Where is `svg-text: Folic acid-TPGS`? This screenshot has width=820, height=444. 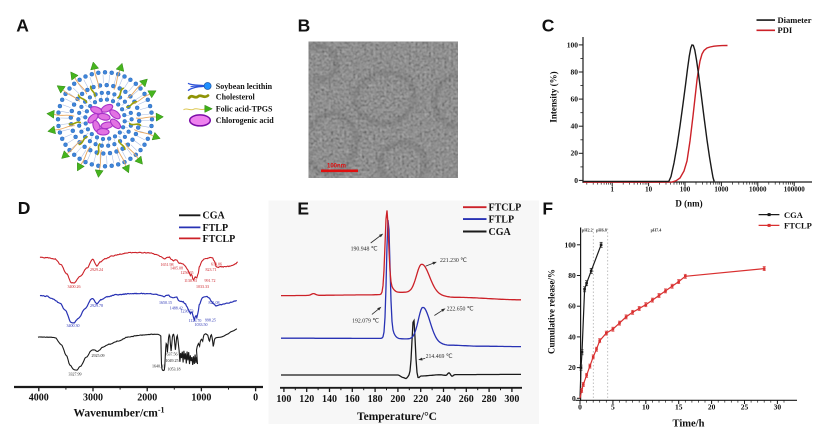 svg-text: Folic acid-TPGS is located at coordinates (244, 109).